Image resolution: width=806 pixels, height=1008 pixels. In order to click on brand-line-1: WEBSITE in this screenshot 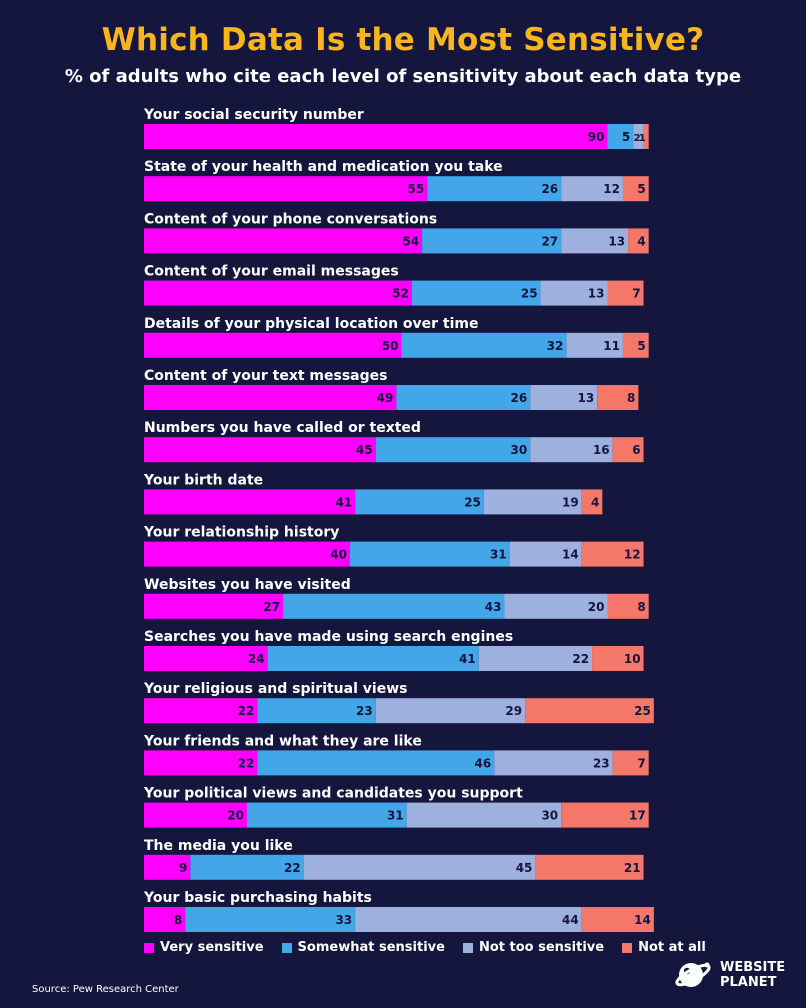, I will do `click(753, 967)`.